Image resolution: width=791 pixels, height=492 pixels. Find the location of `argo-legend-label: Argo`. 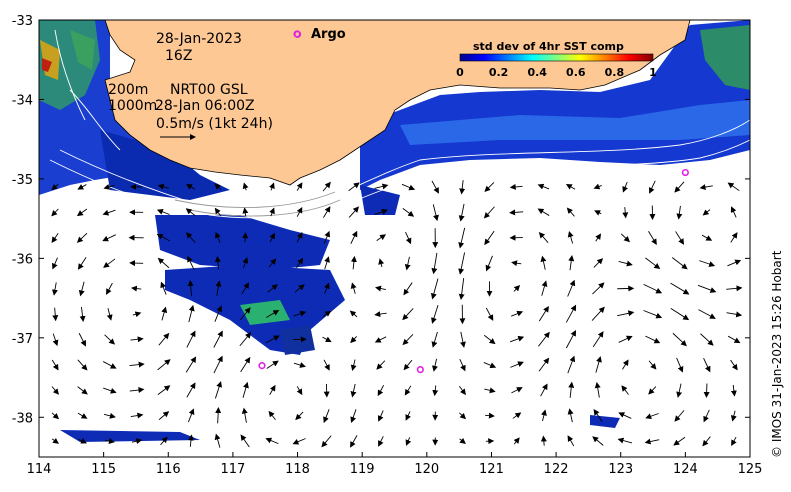

argo-legend-label: Argo is located at coordinates (328, 34).